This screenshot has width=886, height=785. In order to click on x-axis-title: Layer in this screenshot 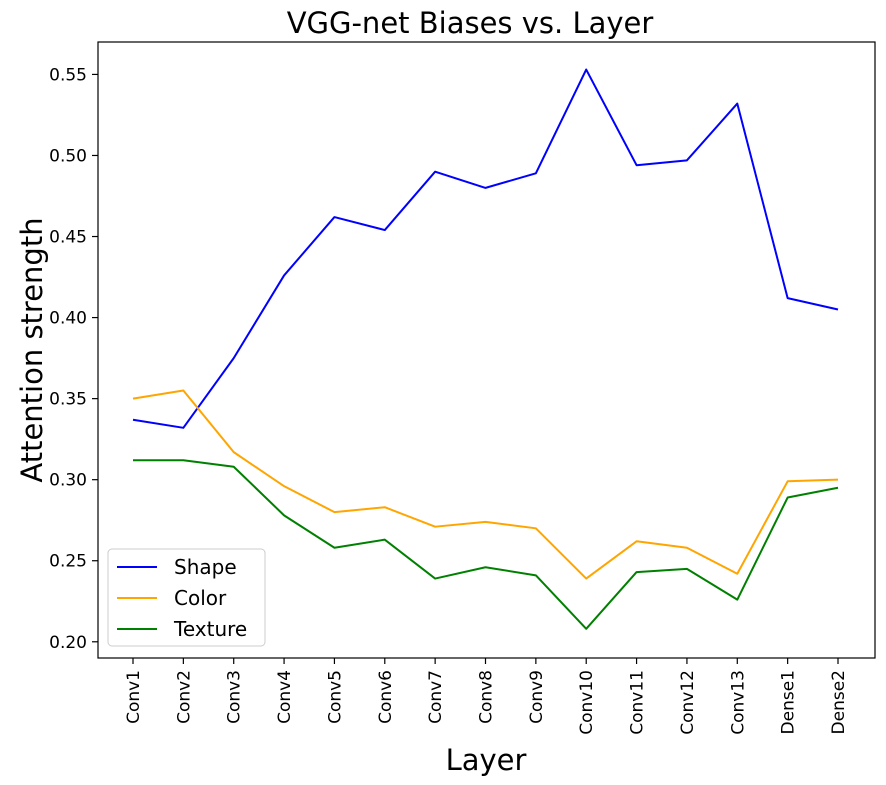, I will do `click(486, 760)`.